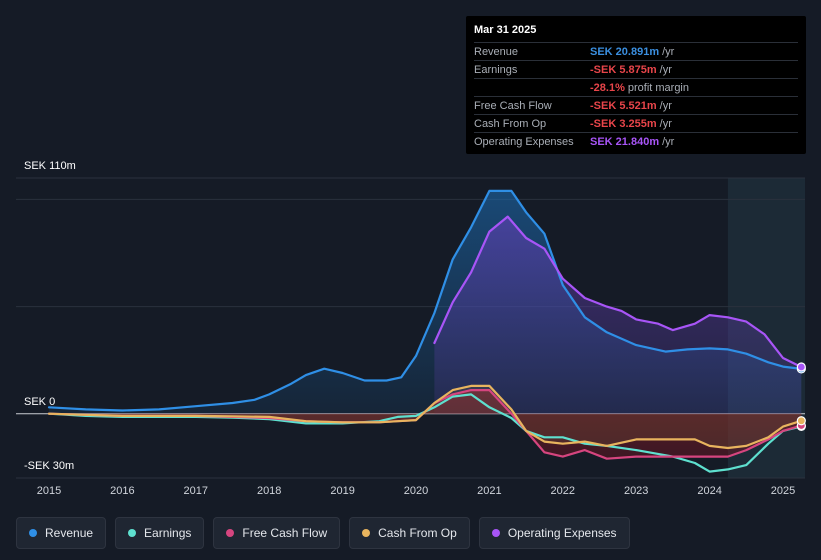  I want to click on y-label-zero: SEK 0, so click(40, 402).